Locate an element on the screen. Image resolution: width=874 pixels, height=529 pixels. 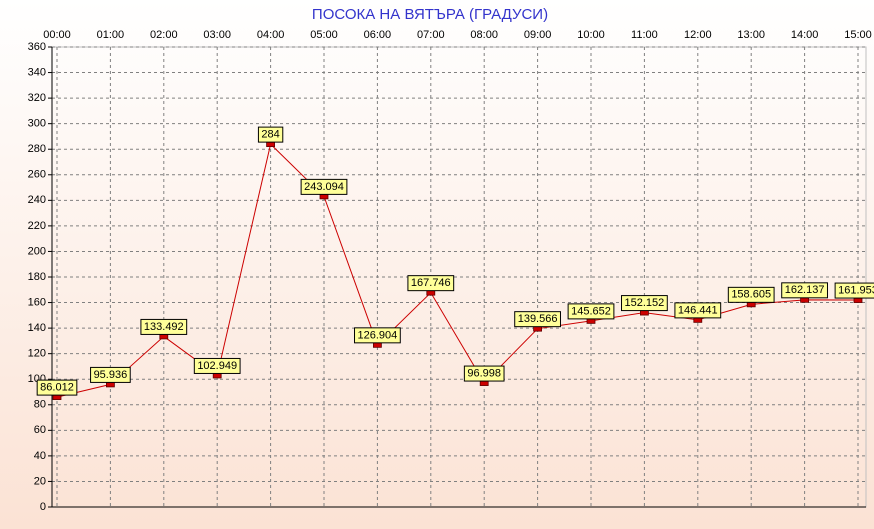
data-label: 161.953 is located at coordinates (856, 290).